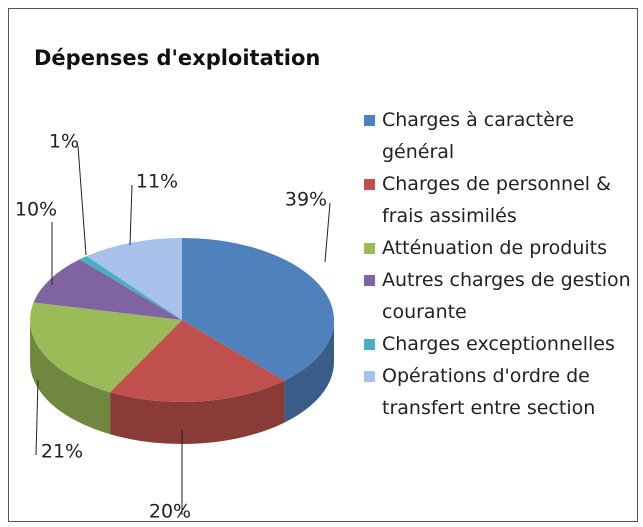 The width and height of the screenshot is (643, 527). What do you see at coordinates (306, 200) in the screenshot?
I see `data-label: 39%` at bounding box center [306, 200].